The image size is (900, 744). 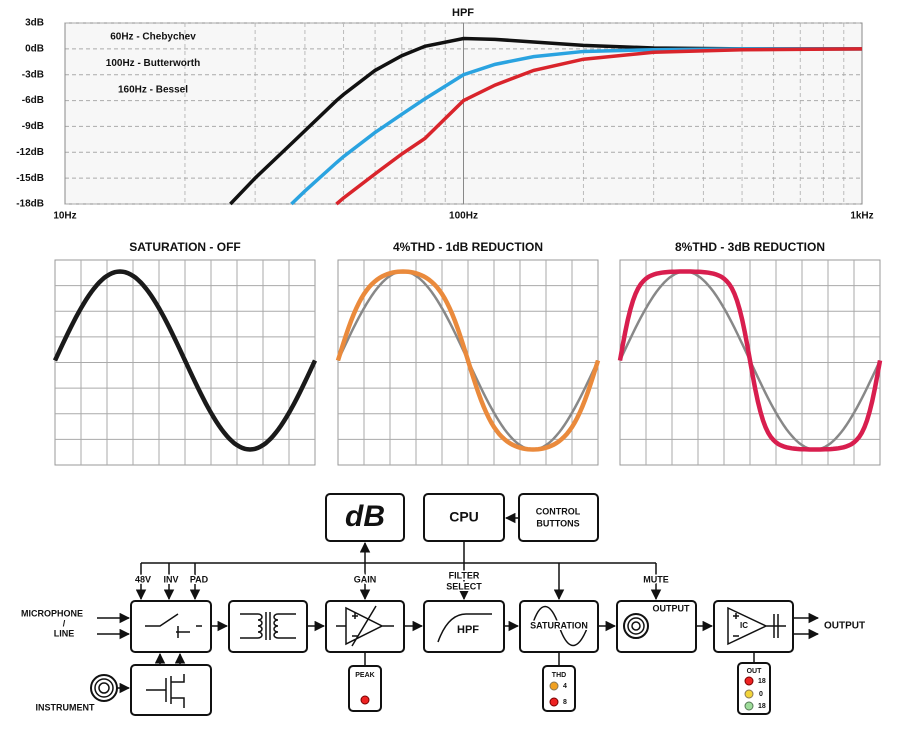 What do you see at coordinates (33, 100) in the screenshot?
I see `y-tick-label: -6dB` at bounding box center [33, 100].